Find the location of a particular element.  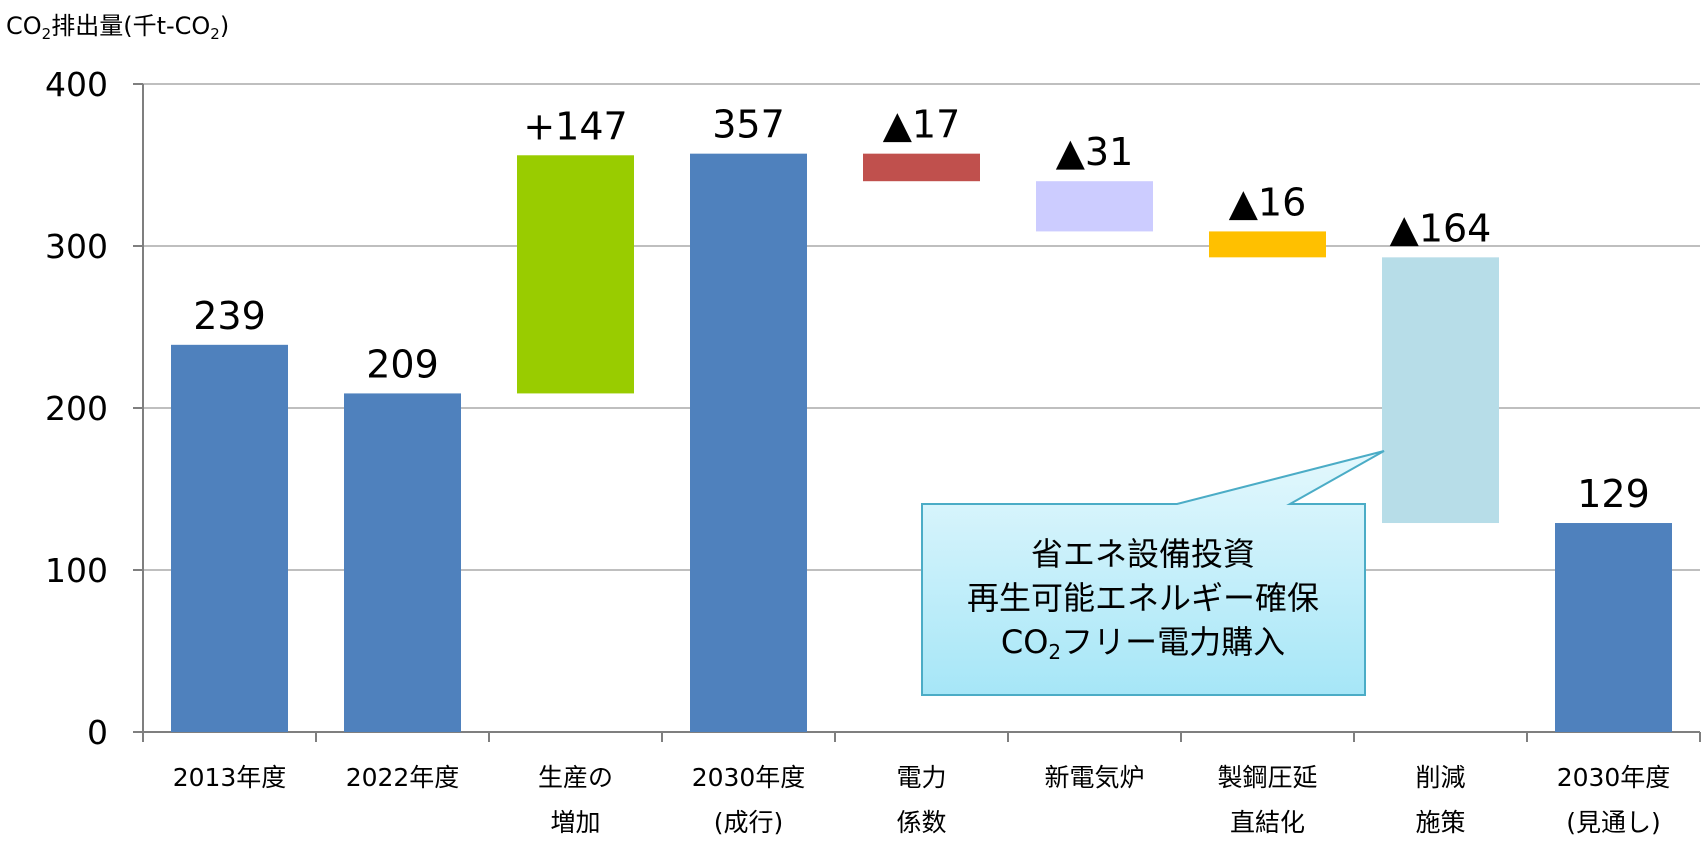

bar-value-label: 239 is located at coordinates (229, 316).